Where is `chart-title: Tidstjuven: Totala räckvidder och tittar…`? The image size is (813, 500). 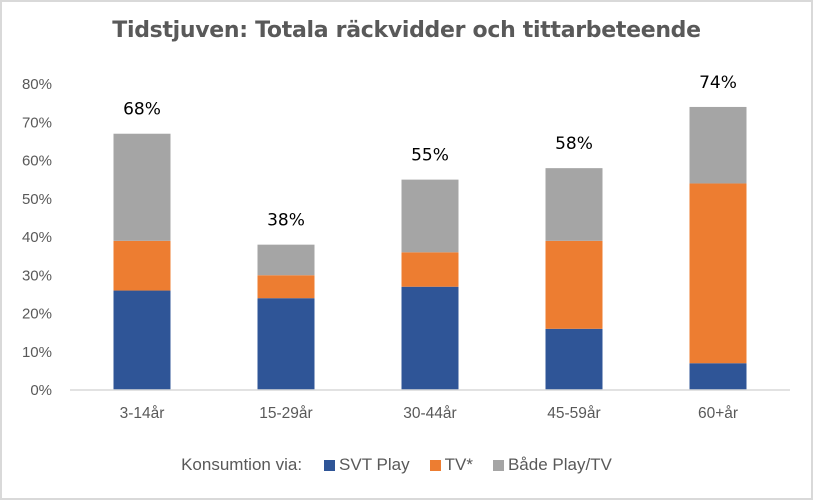
chart-title: Tidstjuven: Totala räckvidder och tittar… is located at coordinates (406, 30).